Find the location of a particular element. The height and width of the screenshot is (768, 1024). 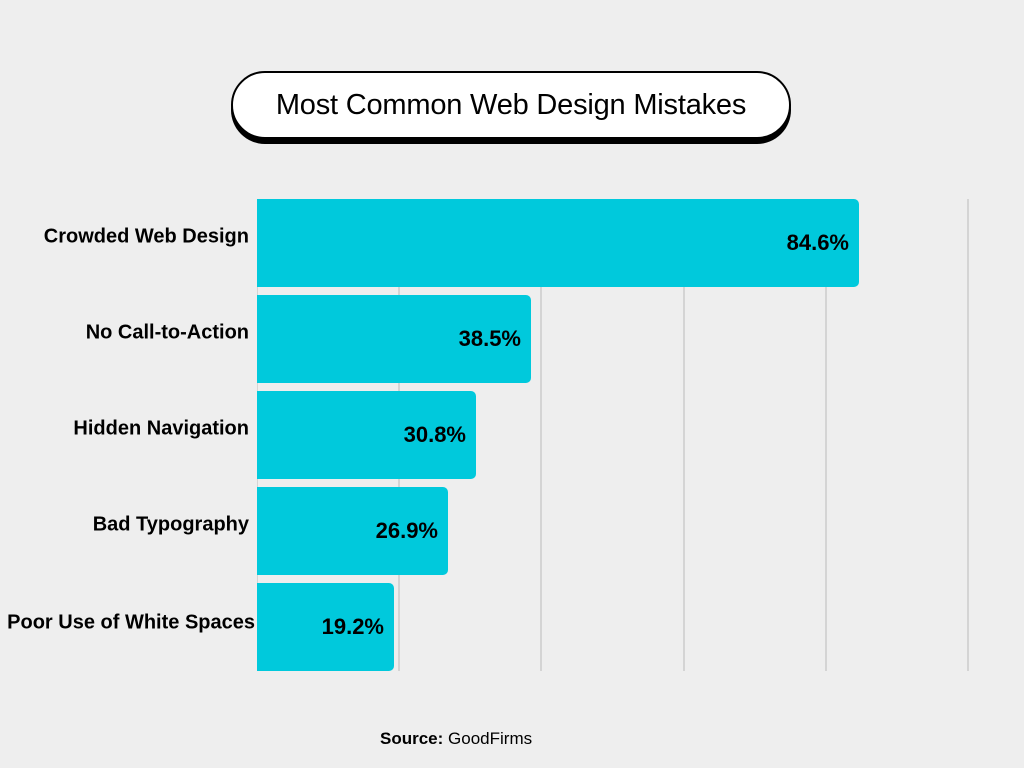

bar: 38.5% is located at coordinates (394, 339).